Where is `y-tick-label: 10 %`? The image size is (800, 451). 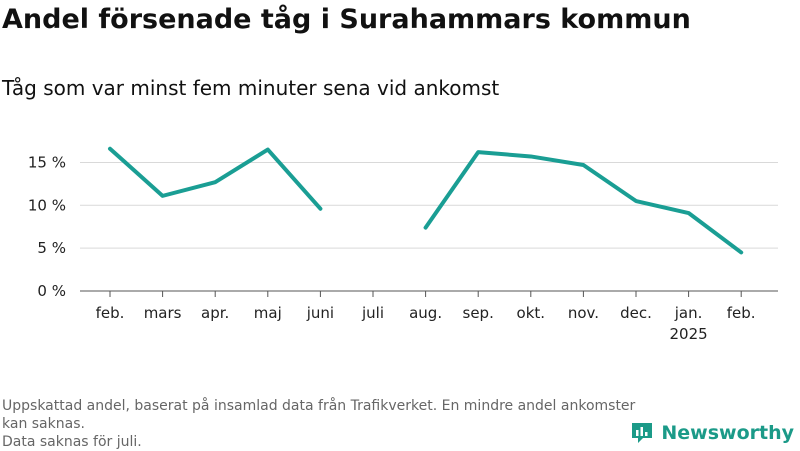
y-tick-label: 10 % is located at coordinates (47, 205).